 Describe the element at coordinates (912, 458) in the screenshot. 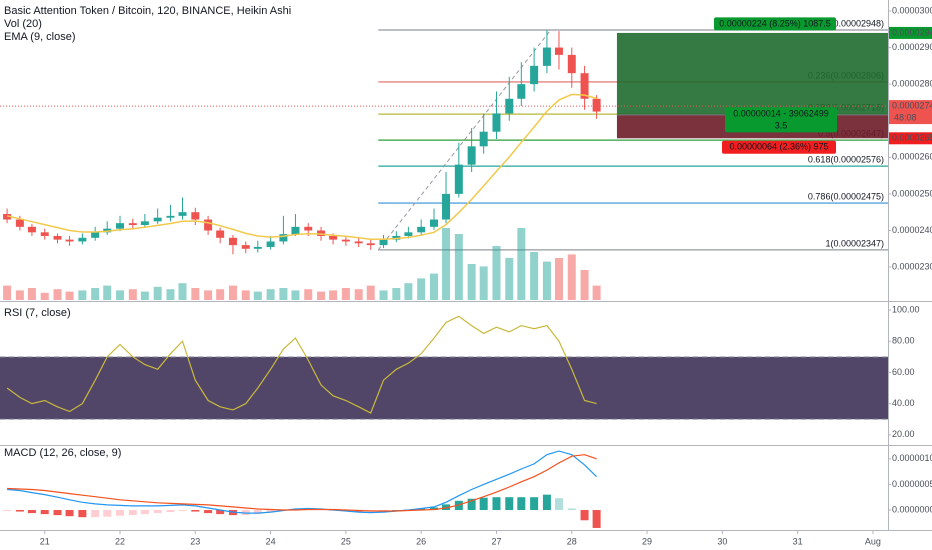

I see `y-tick-label: 0.00000100` at that location.